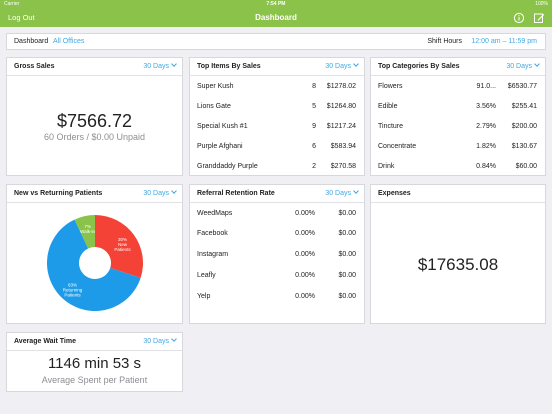 The image size is (552, 414). What do you see at coordinates (391, 126) in the screenshot?
I see `category-name: Tincture` at bounding box center [391, 126].